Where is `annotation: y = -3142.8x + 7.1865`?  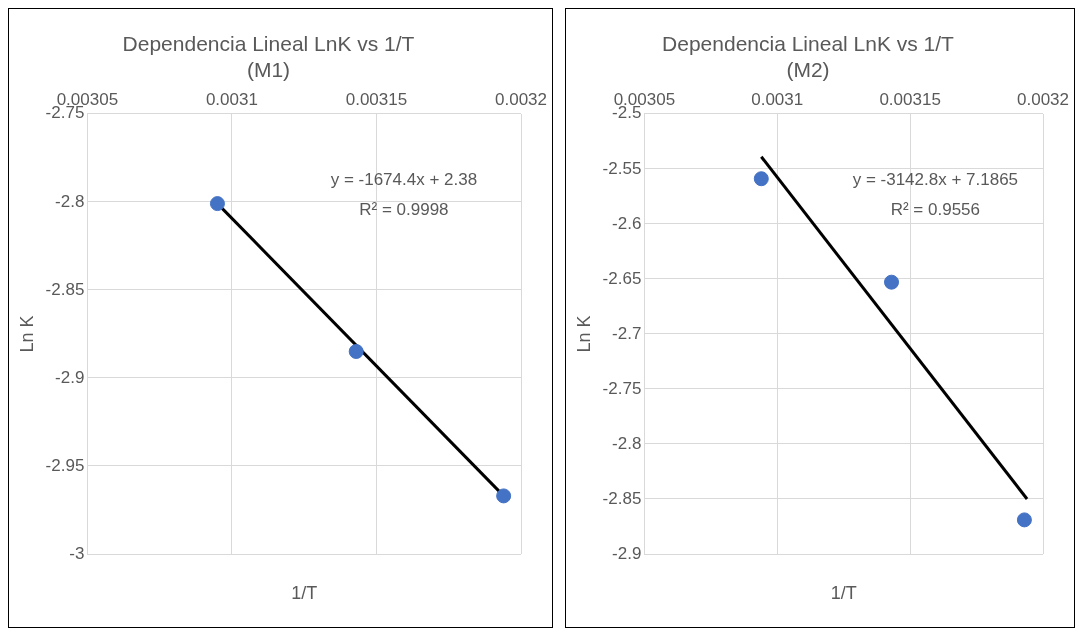 annotation: y = -3142.8x + 7.1865 is located at coordinates (935, 179).